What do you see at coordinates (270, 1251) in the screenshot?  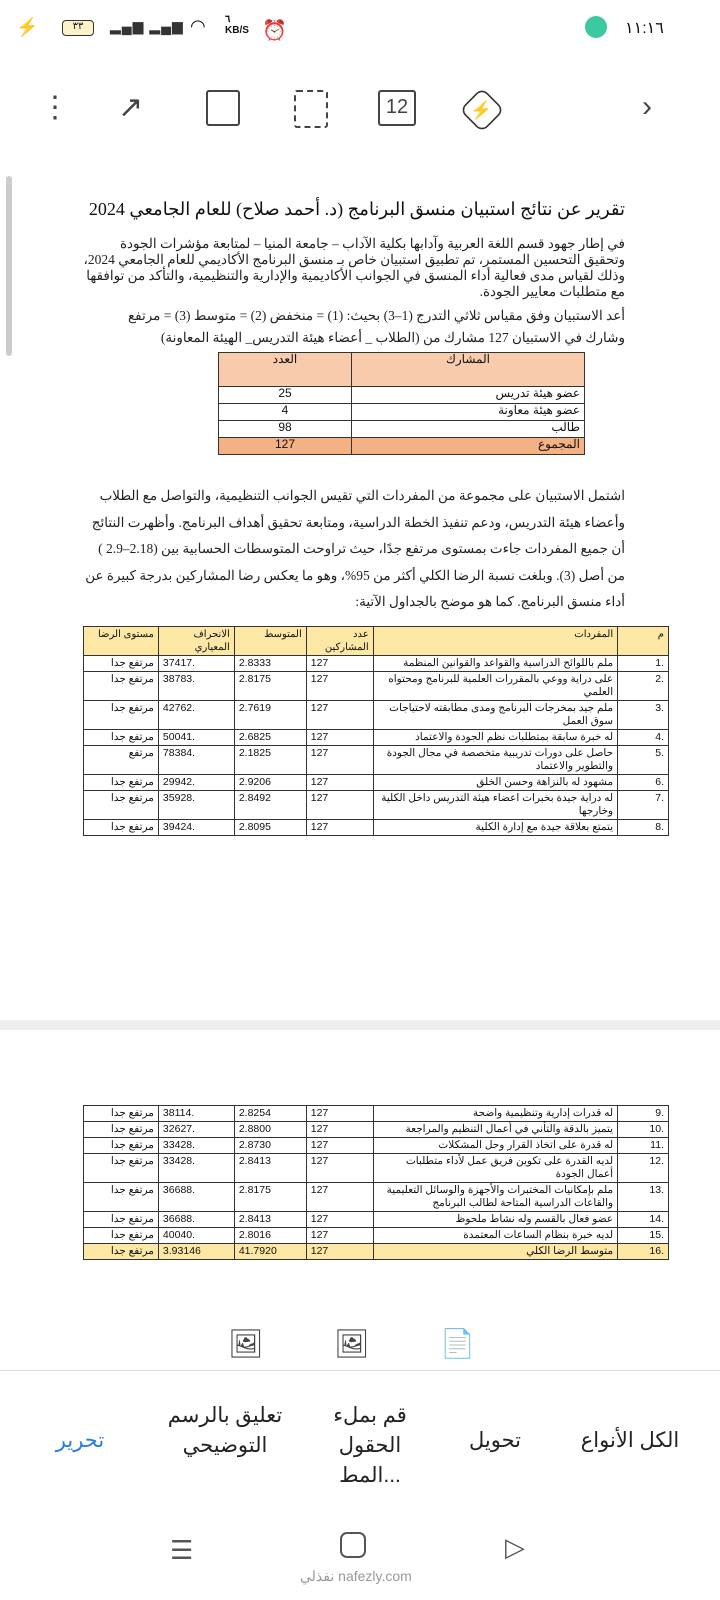 I see `cell-mean: 41.7920` at bounding box center [270, 1251].